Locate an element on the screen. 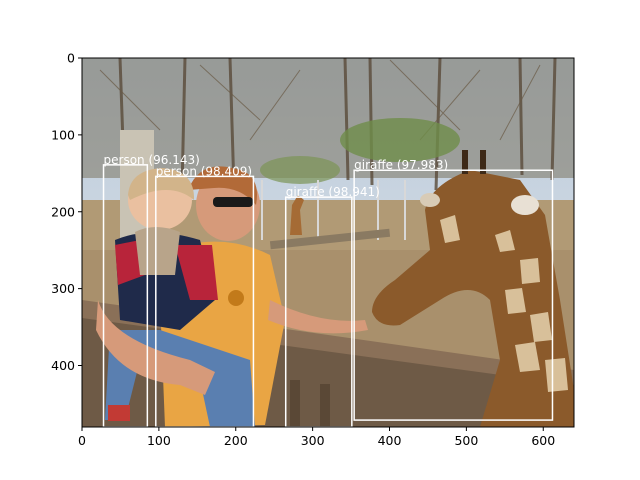 The image size is (640, 480). detection-label-2: person (98.409) is located at coordinates (204, 171).